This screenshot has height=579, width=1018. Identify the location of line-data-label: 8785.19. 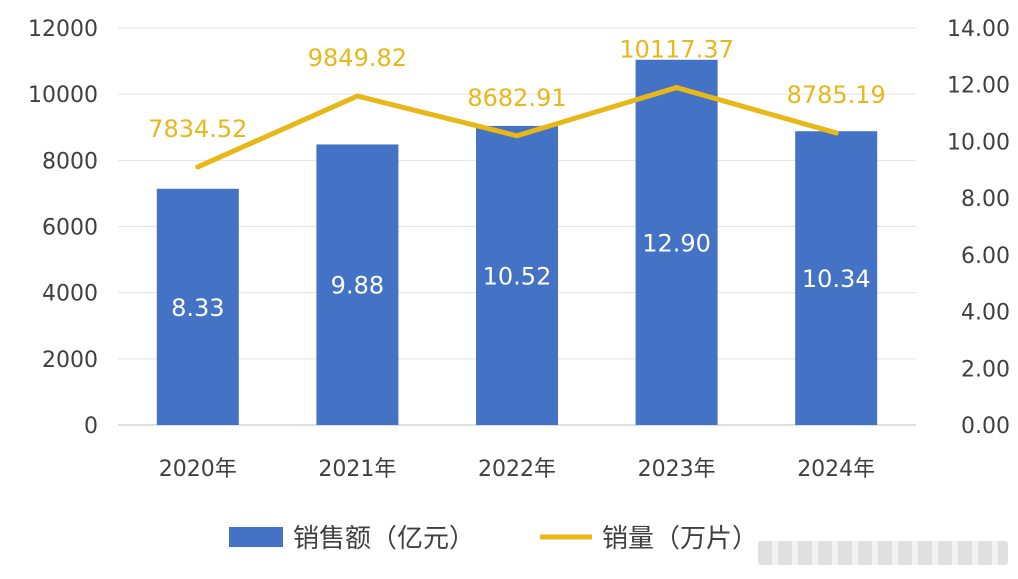
(836, 95).